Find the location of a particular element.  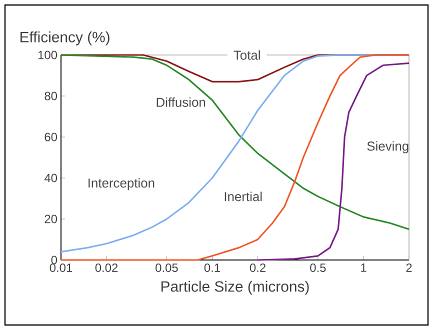

x-tick-label: 2 is located at coordinates (409, 268).